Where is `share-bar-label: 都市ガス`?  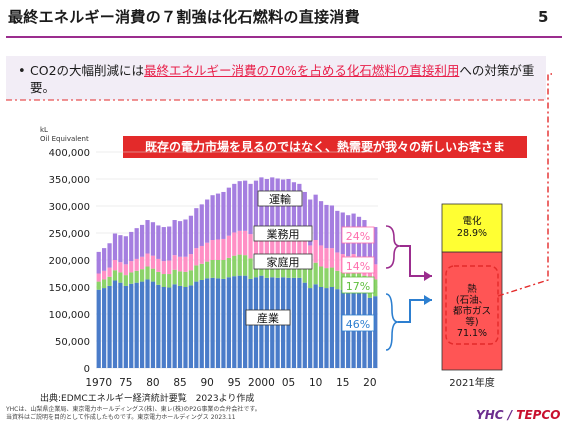
share-bar-label: 都市ガス is located at coordinates (472, 311).